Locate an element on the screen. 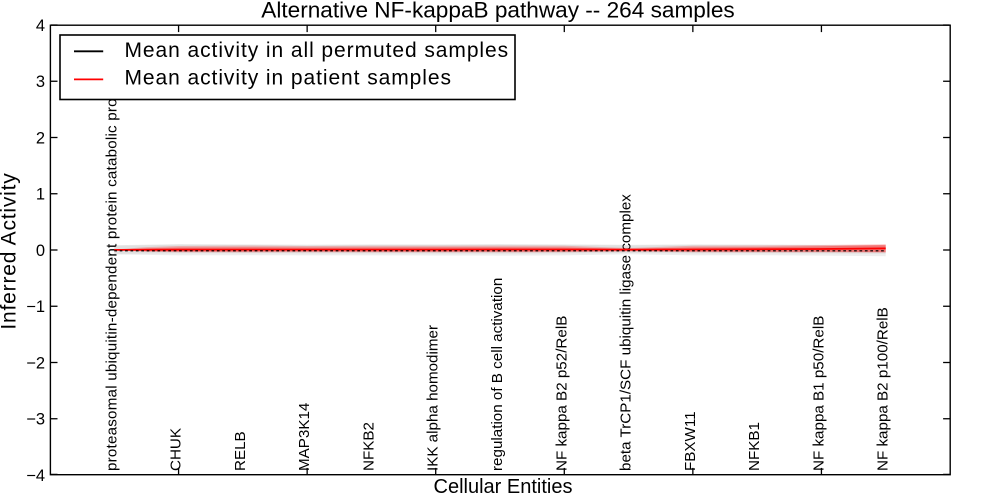 This screenshot has height=500, width=1000. svg-text: NF kappa B1 p50/RelB is located at coordinates (818, 393).